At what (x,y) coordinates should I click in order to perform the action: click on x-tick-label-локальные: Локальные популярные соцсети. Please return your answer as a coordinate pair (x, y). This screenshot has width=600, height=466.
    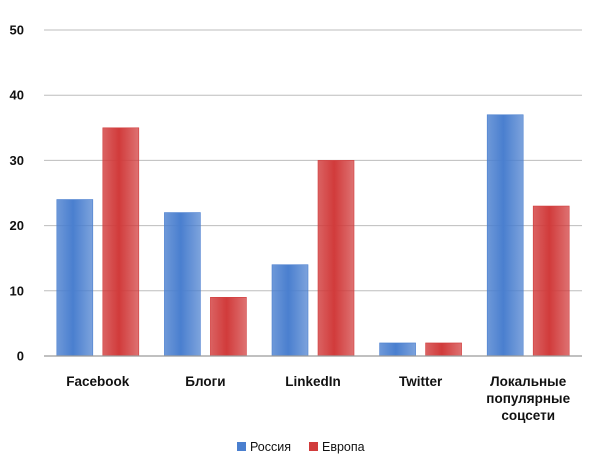
    Looking at the image, I should click on (528, 398).